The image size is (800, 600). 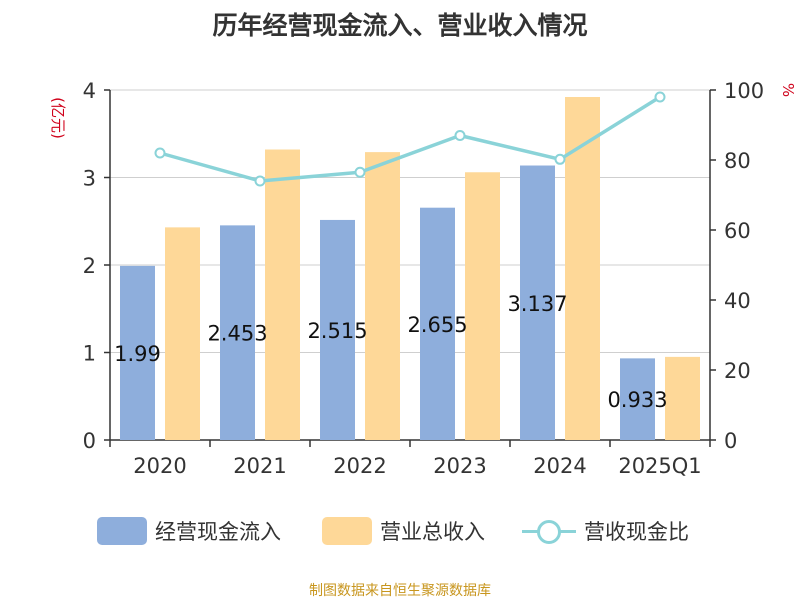 What do you see at coordinates (636, 532) in the screenshot?
I see `legend-label-ratio: 营收现金比` at bounding box center [636, 532].